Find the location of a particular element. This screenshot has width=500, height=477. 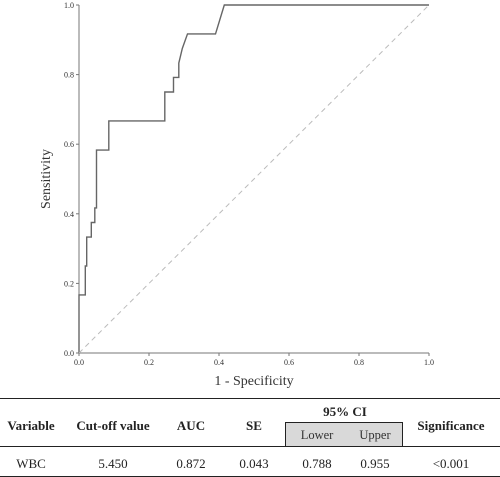

table-top-rule is located at coordinates (250, 398).